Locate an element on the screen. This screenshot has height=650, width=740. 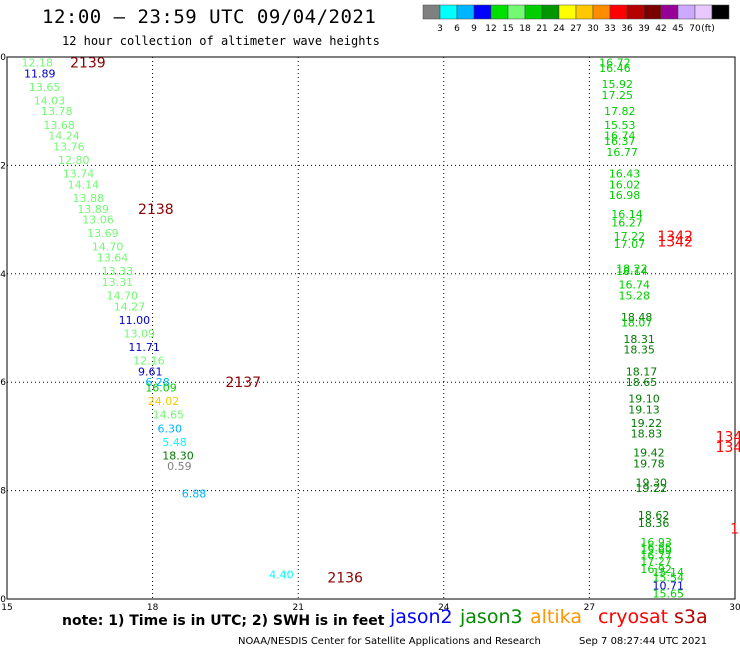
wave-height-label: 16.85 is located at coordinates (656, 548).